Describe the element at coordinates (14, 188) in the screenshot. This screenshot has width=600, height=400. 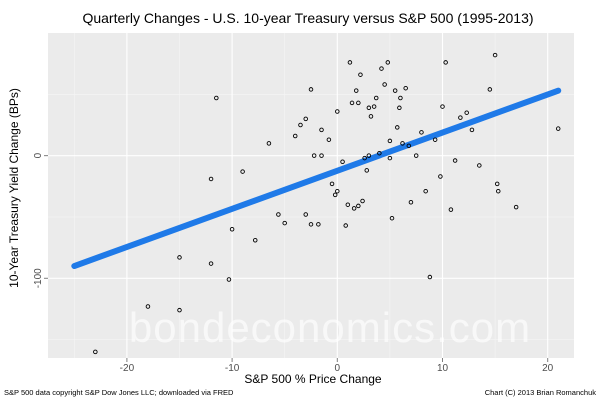
I see `y-axis-title: 10-Year Treasury Yield Change (BPs)` at that location.